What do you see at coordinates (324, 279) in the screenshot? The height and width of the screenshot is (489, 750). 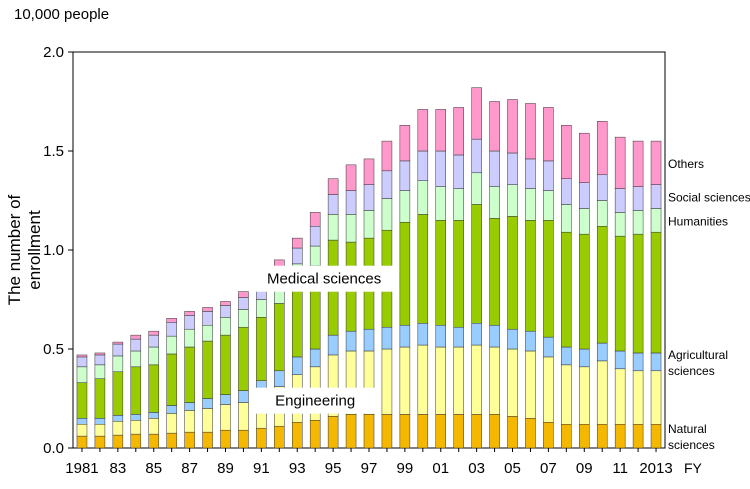 I see `label-medical-sciences: Medical sciences` at bounding box center [324, 279].